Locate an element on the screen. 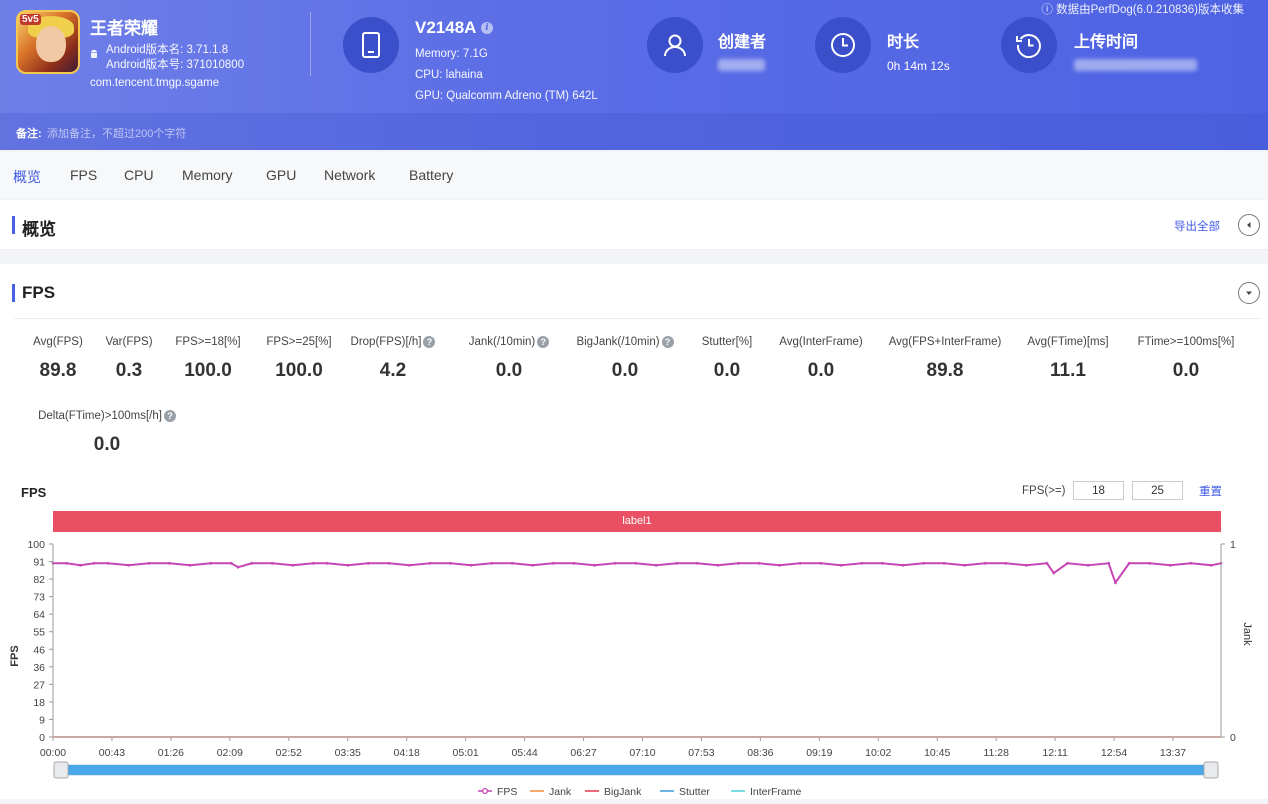 This screenshot has height=804, width=1268. metric-label: Avg(FPS+InterFrame) is located at coordinates (945, 342).